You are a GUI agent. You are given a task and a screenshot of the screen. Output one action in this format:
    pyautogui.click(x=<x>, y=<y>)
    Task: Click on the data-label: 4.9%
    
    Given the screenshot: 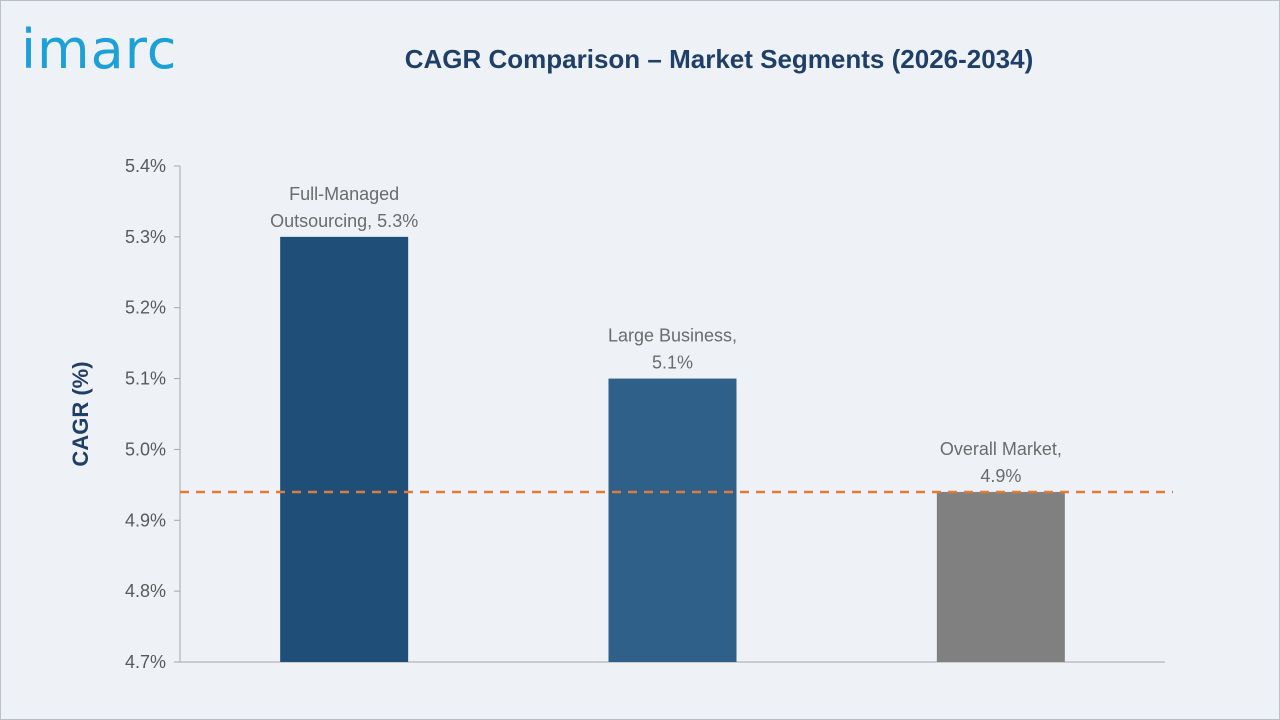 What is the action you would take?
    pyautogui.click(x=1000, y=476)
    